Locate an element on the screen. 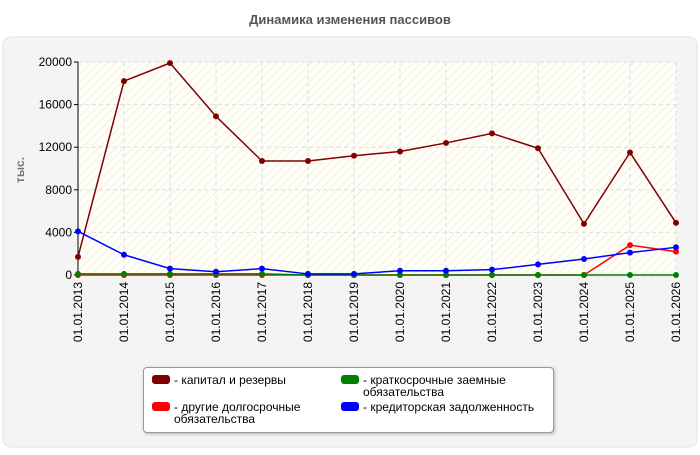 This screenshot has height=455, width=700. legend-item: - капитал и резервы is located at coordinates (243, 386).